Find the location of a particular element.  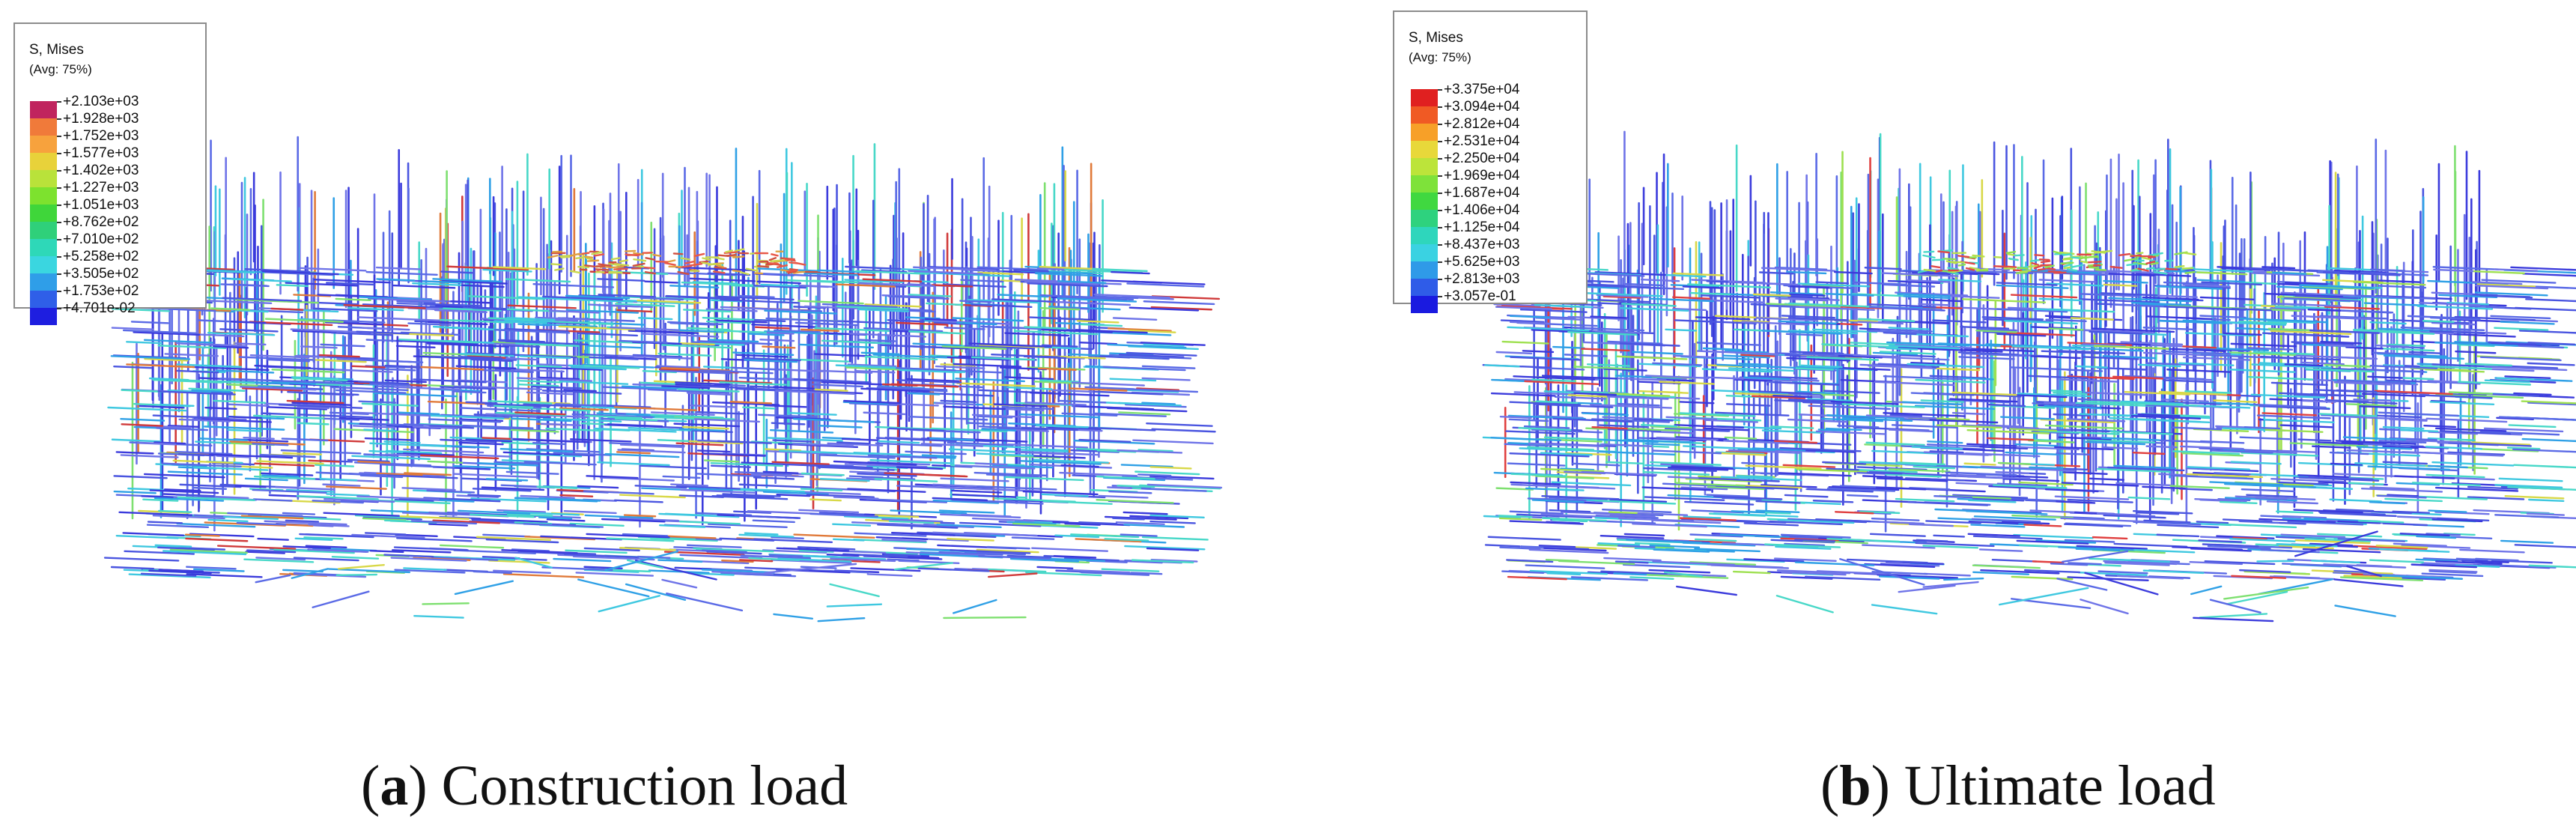

legend-value: +3.057e-01 is located at coordinates (1480, 296).